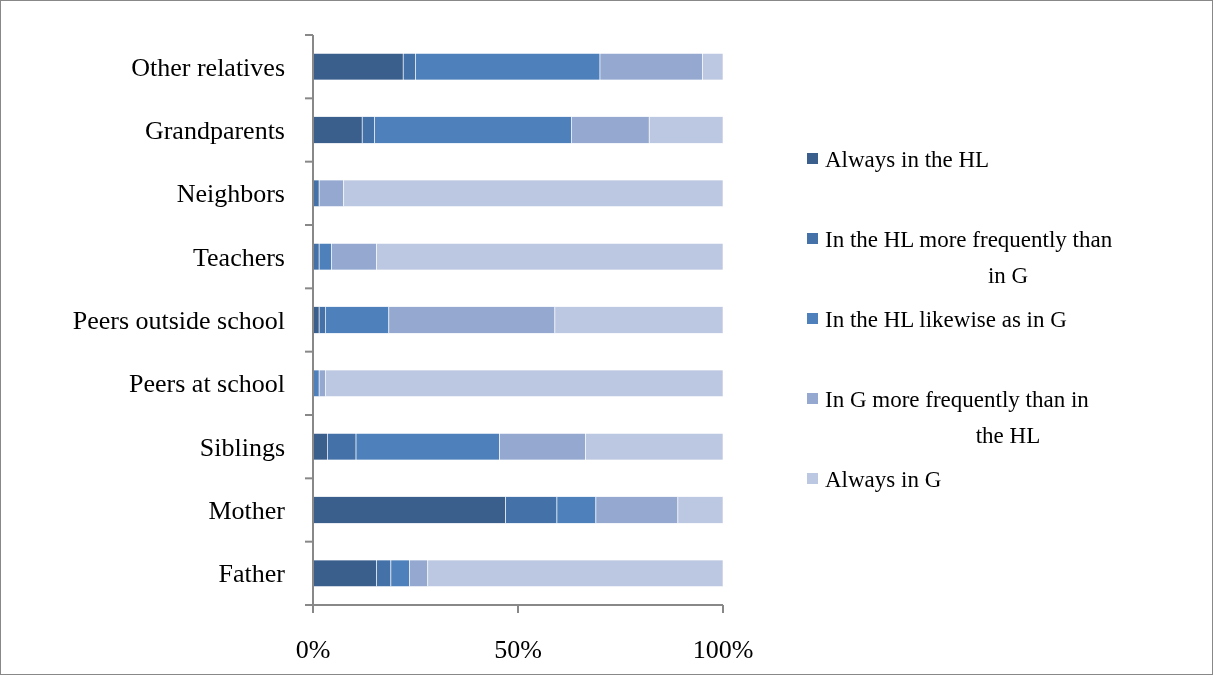 Image resolution: width=1213 pixels, height=675 pixels. I want to click on x-tick-label: 50%, so click(518, 649).